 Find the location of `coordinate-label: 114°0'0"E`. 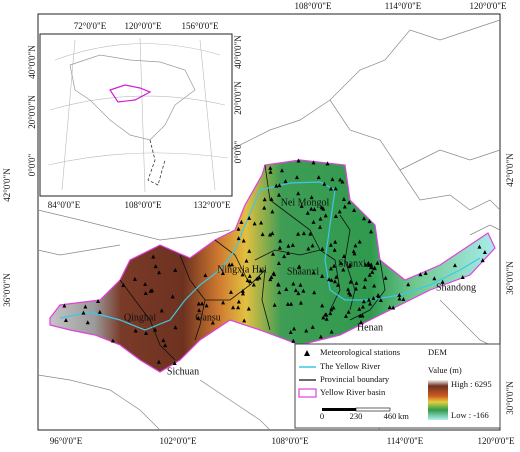

coordinate-label: 114°0'0"E is located at coordinates (403, 6).